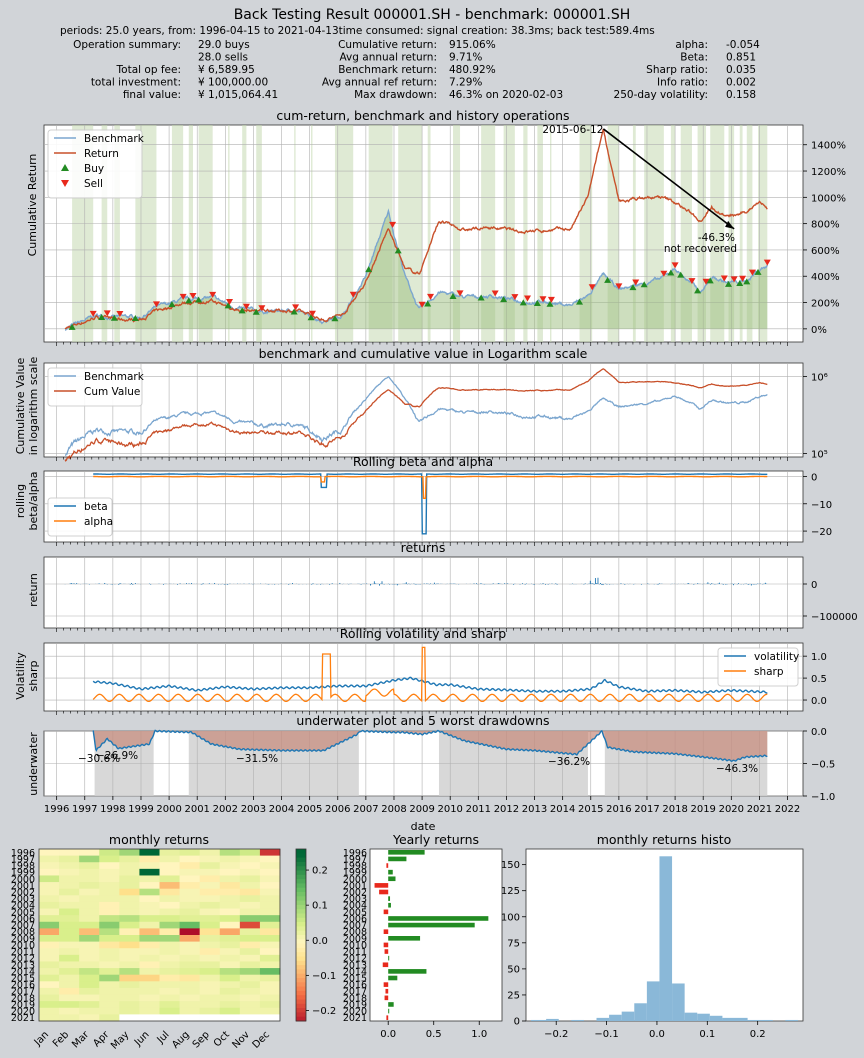 The width and height of the screenshot is (864, 1058). I want to click on ytick-label: 200%, so click(825, 304).